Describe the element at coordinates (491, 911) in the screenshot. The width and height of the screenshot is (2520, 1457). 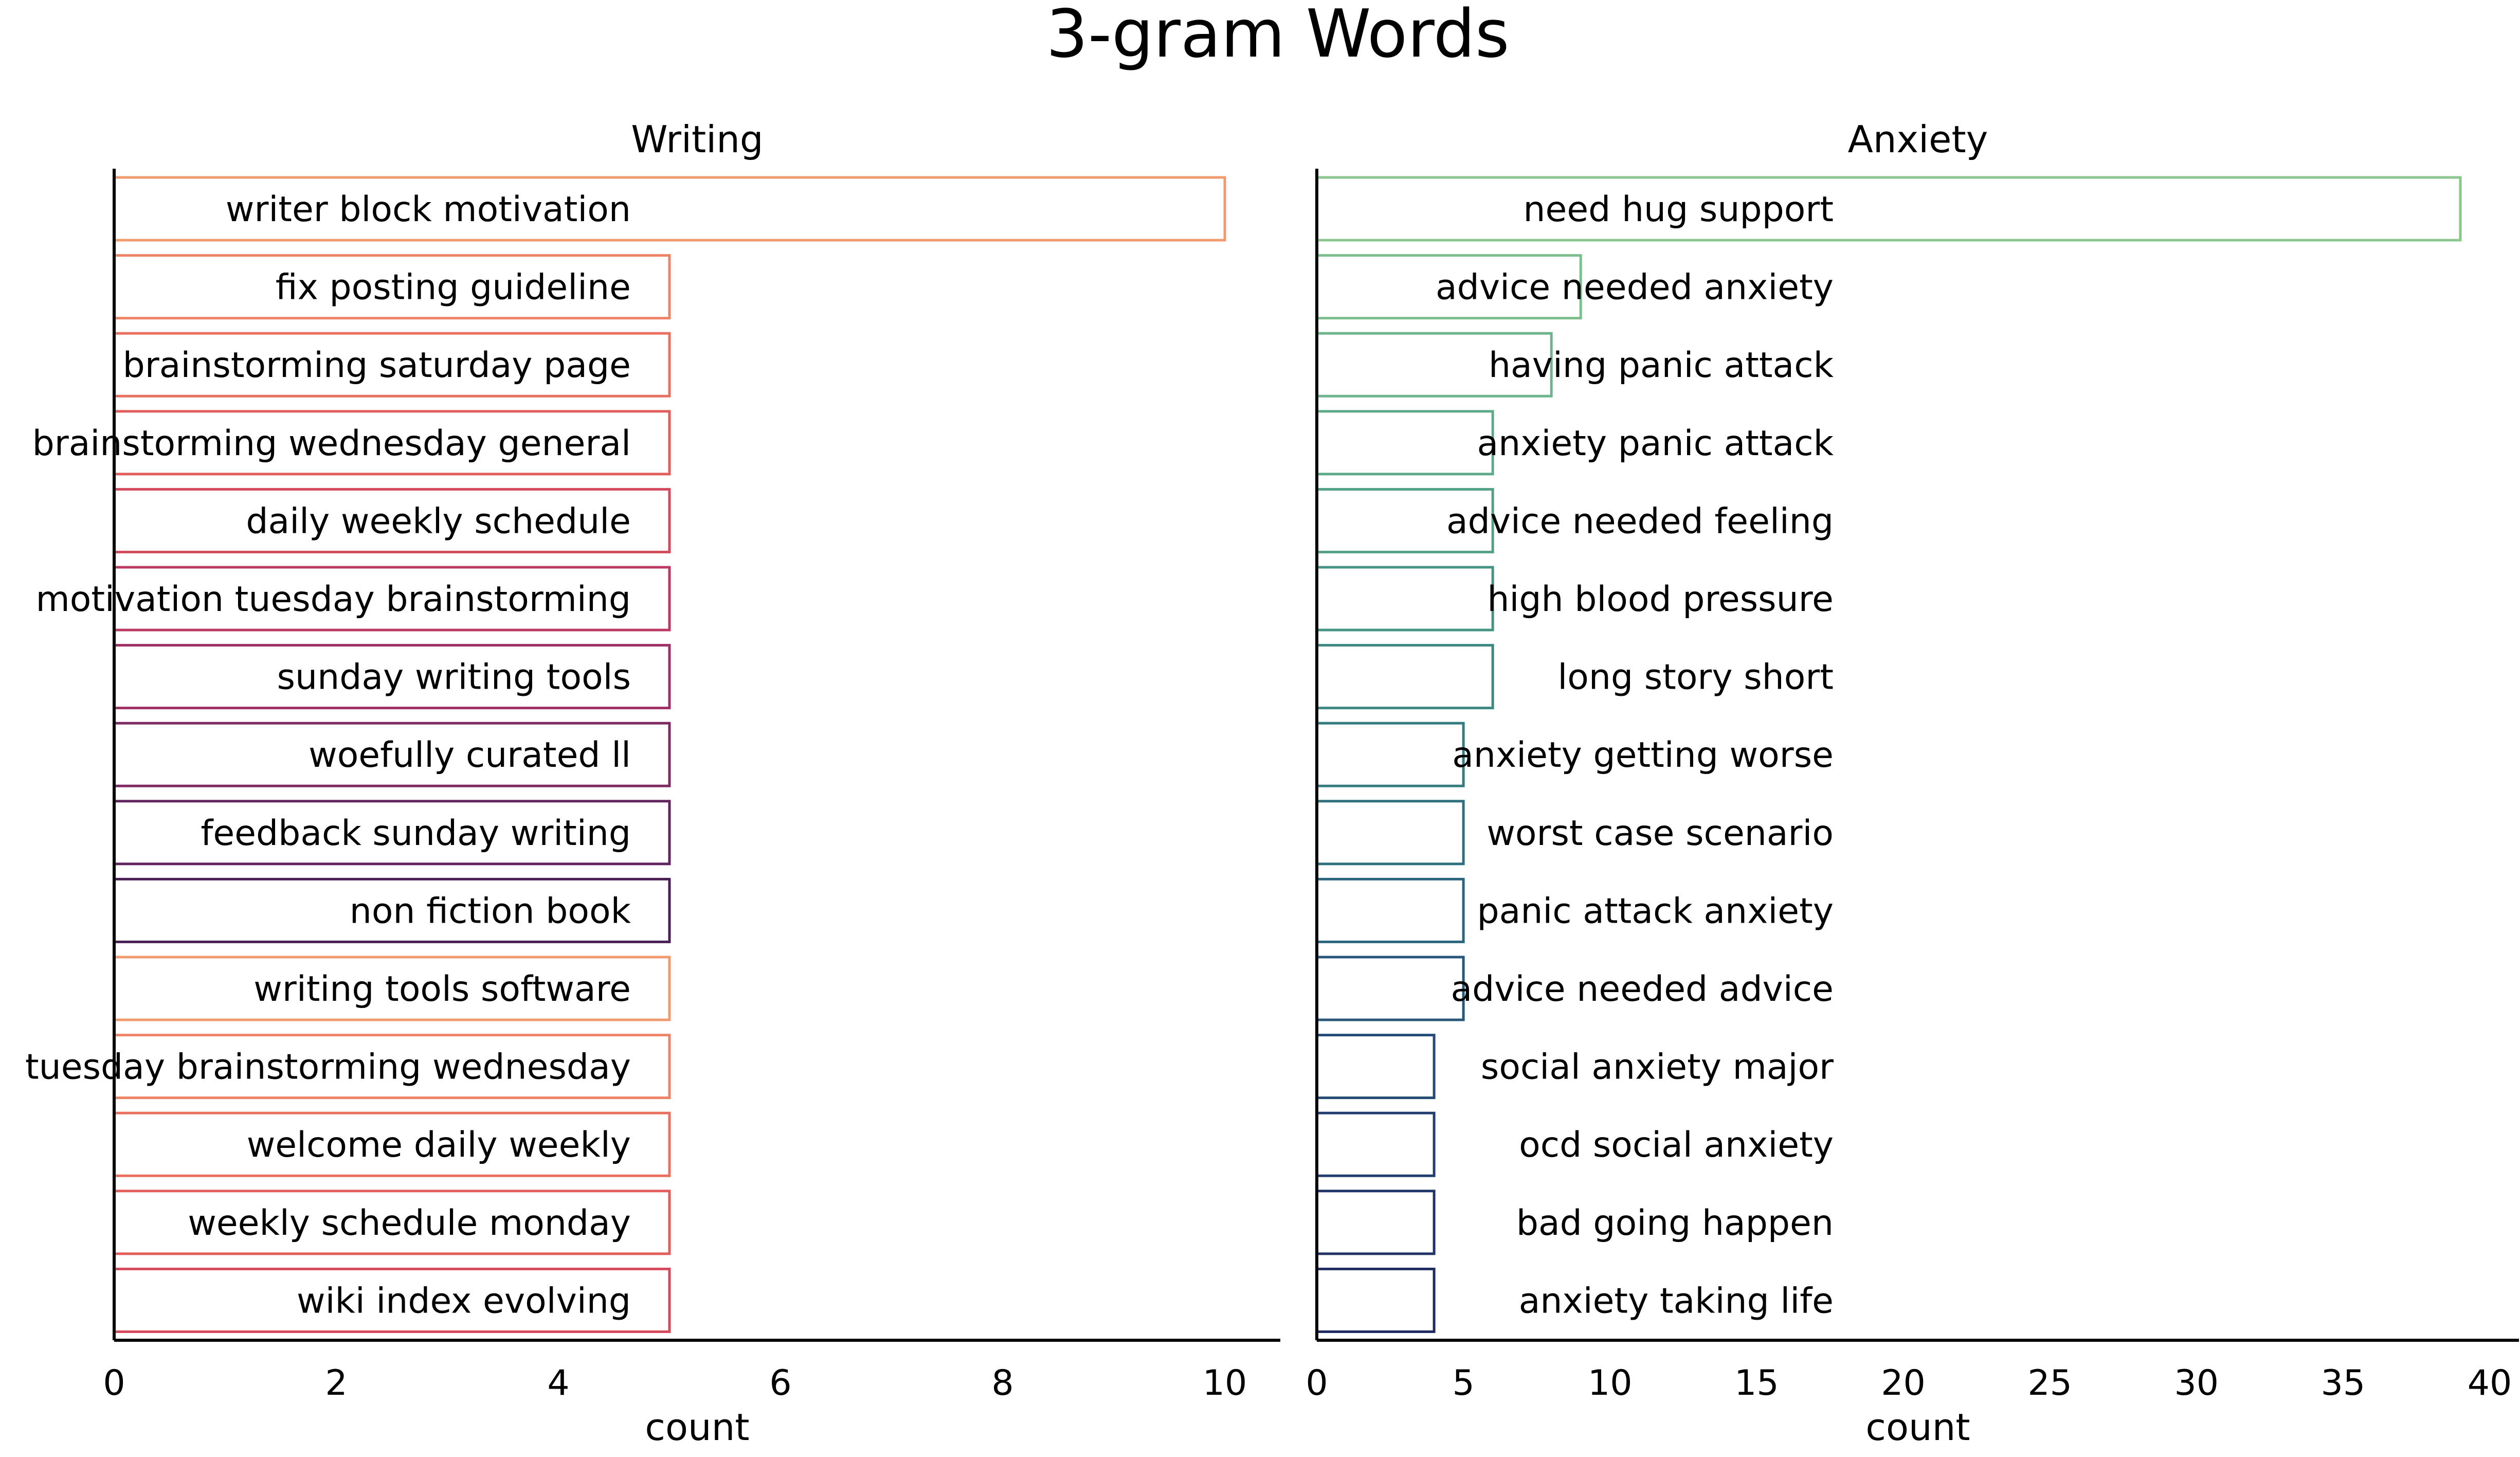
I see `bar-label: non fiction book` at that location.